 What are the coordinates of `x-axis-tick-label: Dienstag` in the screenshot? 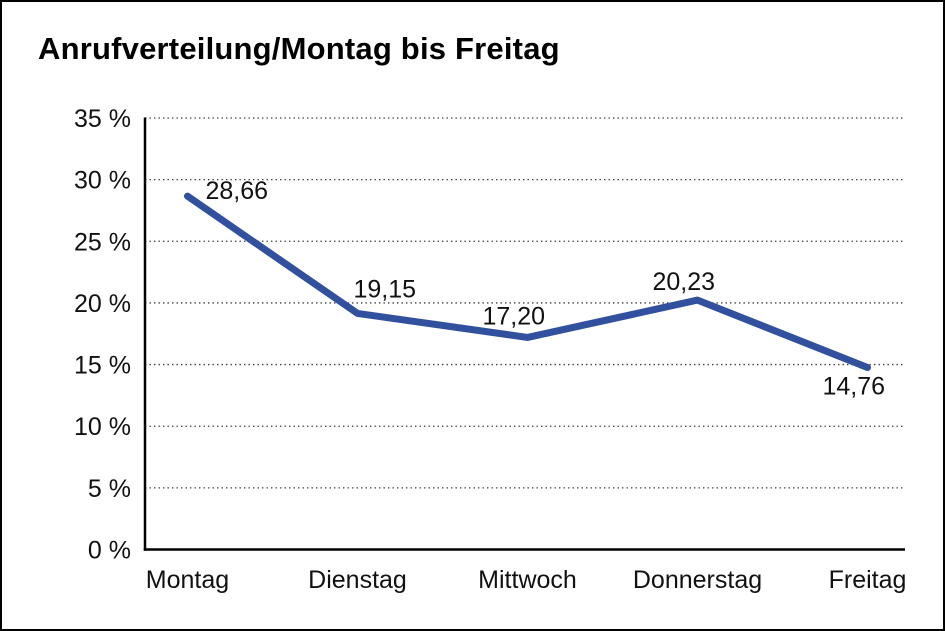 It's located at (357, 580).